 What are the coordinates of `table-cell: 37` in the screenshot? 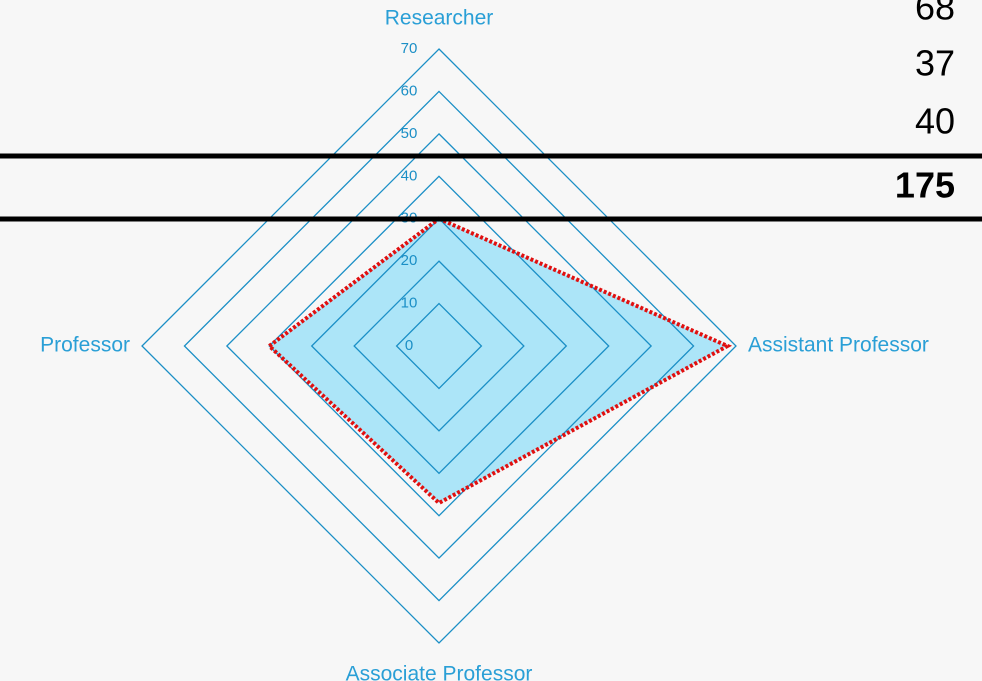 It's located at (935, 63).